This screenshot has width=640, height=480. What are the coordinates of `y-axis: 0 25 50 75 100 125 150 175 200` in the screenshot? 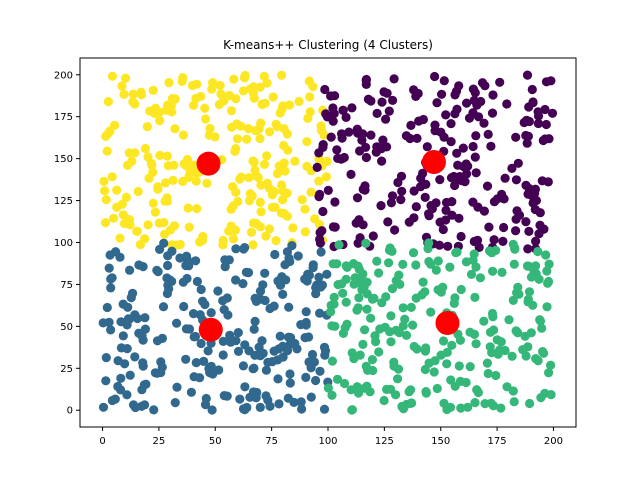 It's located at (67, 243).